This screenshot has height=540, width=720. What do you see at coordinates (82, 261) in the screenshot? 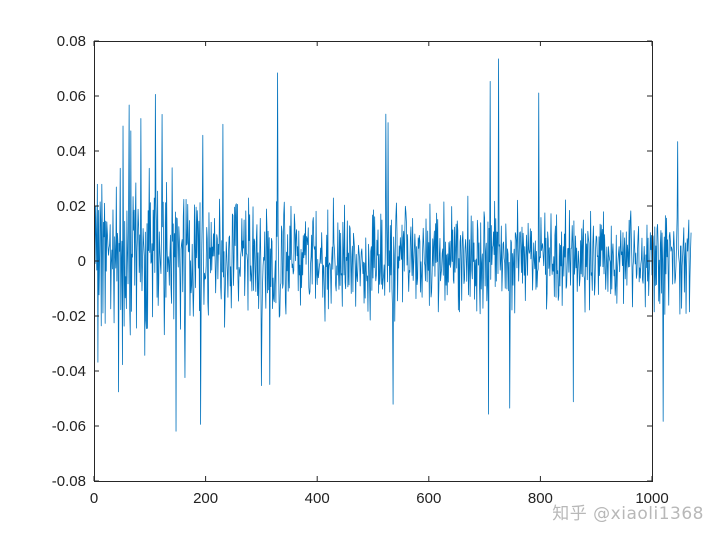
I see `y-tick-label: 0` at bounding box center [82, 261].